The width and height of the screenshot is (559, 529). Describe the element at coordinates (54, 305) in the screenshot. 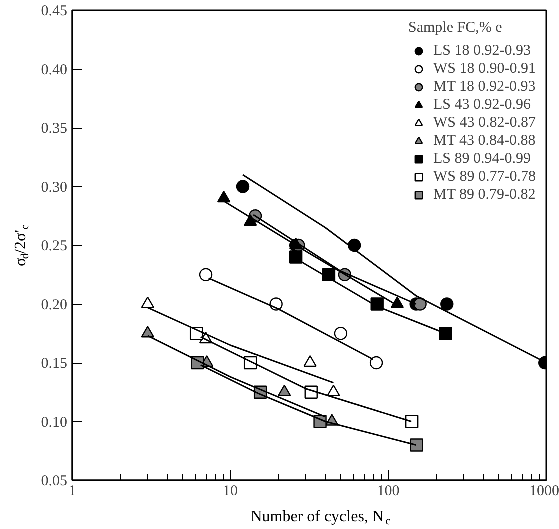

I see `y-tick-label: 0.20` at that location.